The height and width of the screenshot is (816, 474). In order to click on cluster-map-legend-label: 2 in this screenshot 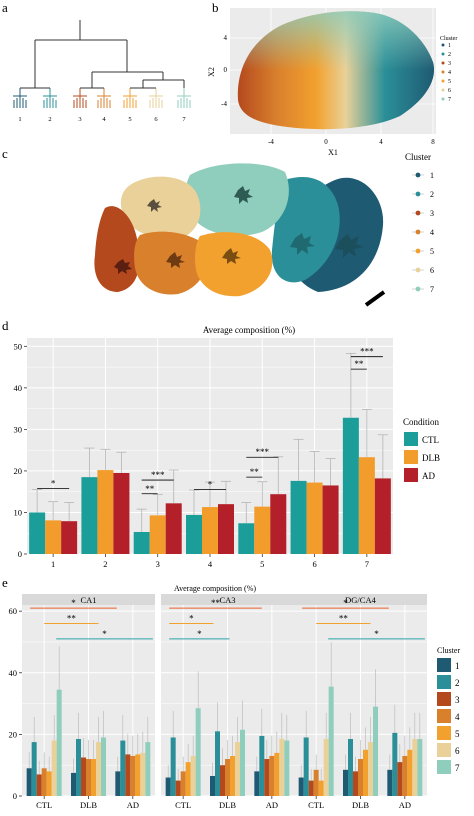, I will do `click(432, 194)`.